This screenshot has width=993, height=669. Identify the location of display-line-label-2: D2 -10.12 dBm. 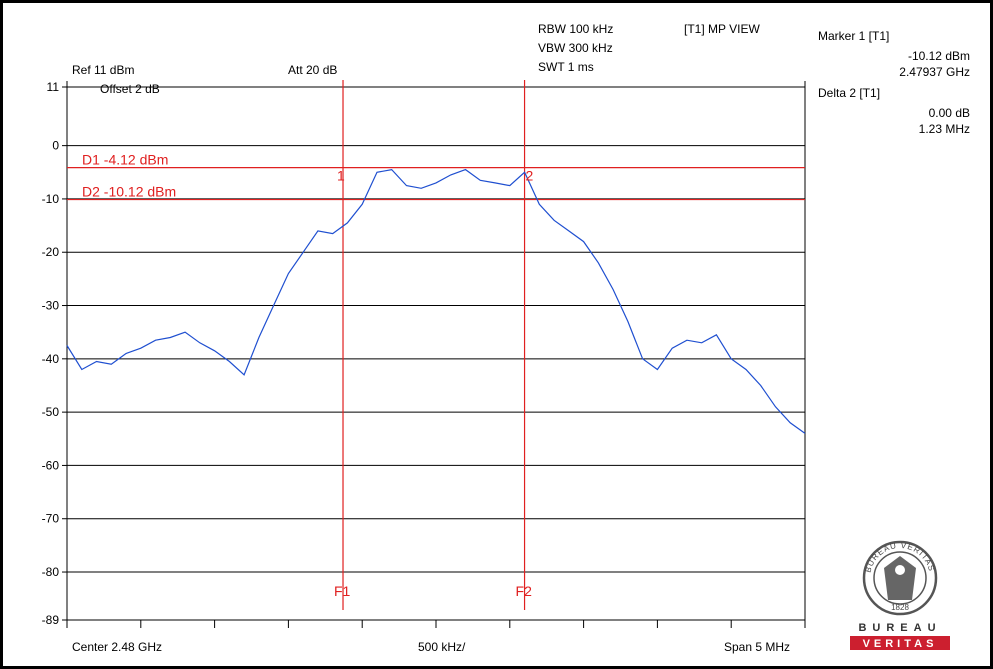
(129, 192).